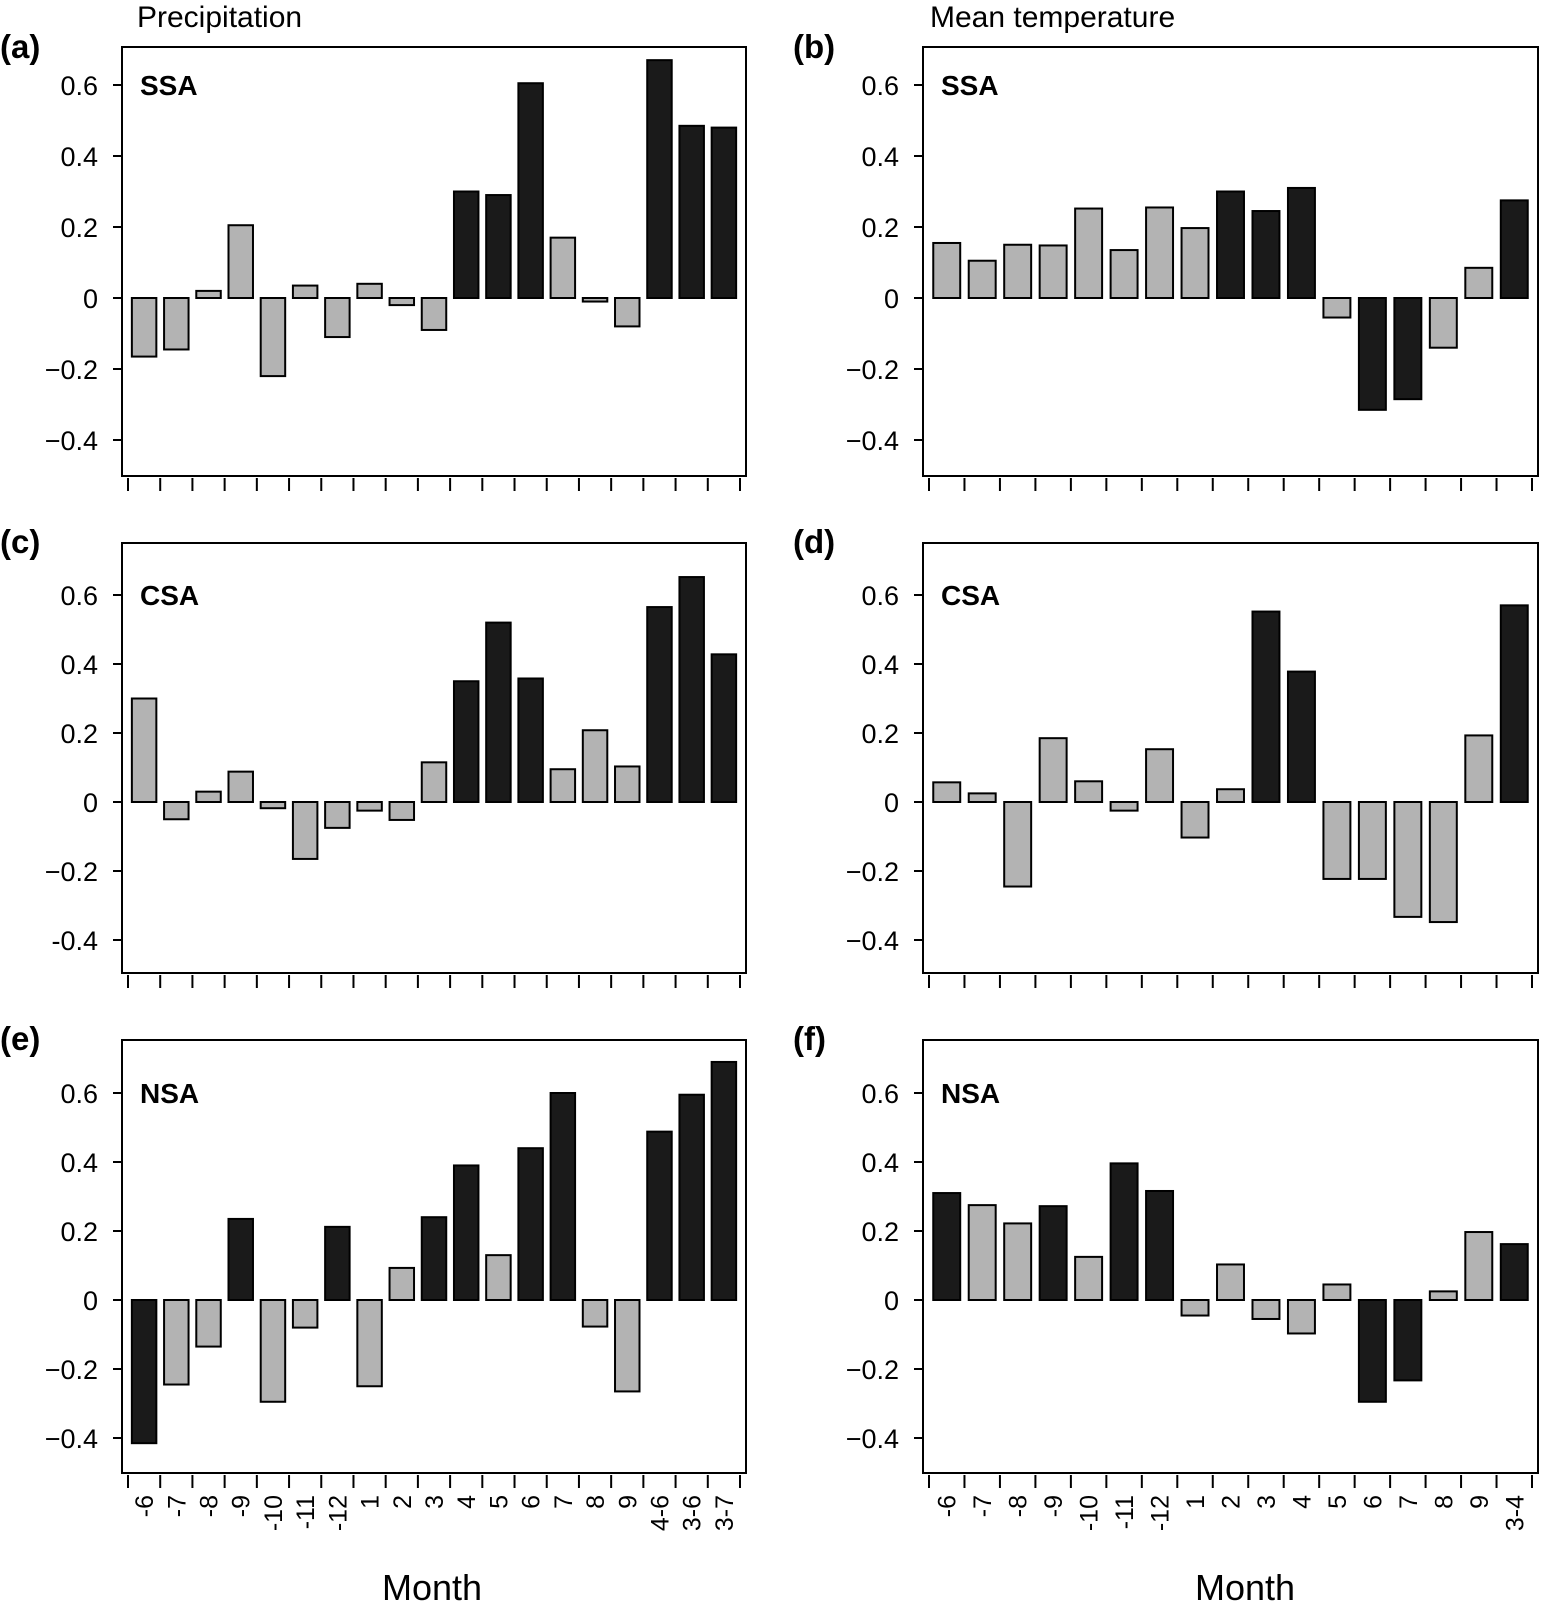 This screenshot has height=1605, width=1550. I want to click on region-label: NSA, so click(169, 1093).